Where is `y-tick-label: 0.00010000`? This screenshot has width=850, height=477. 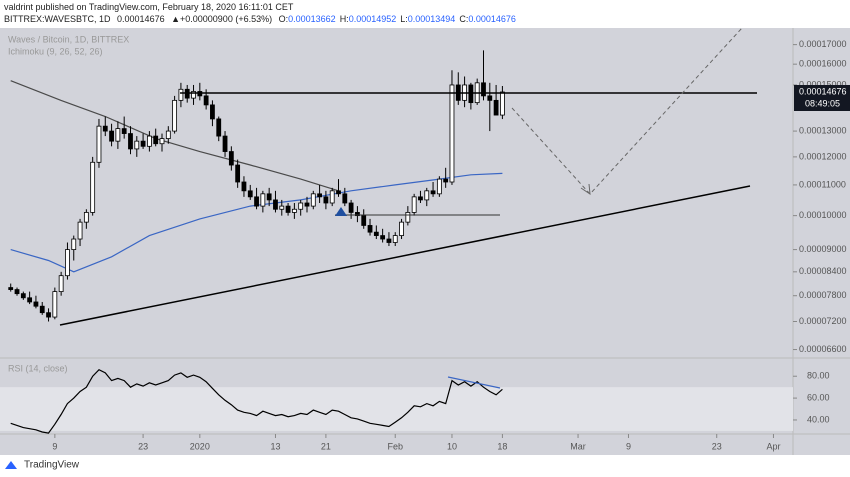 y-tick-label: 0.00010000 is located at coordinates (823, 215).